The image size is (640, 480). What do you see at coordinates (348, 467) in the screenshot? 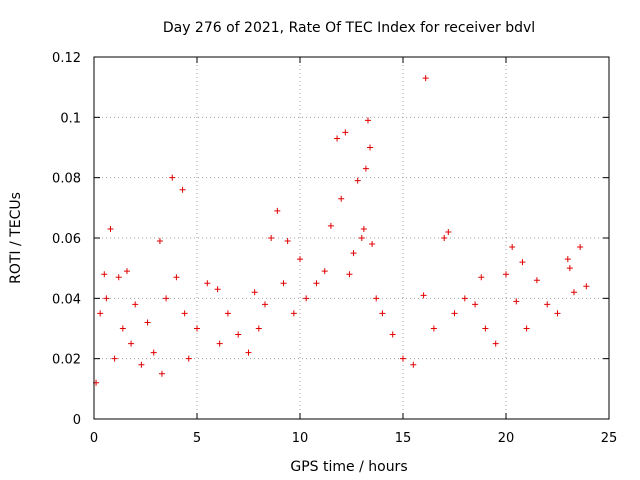
I see `x-axis-label: GPS time / hours` at bounding box center [348, 467].